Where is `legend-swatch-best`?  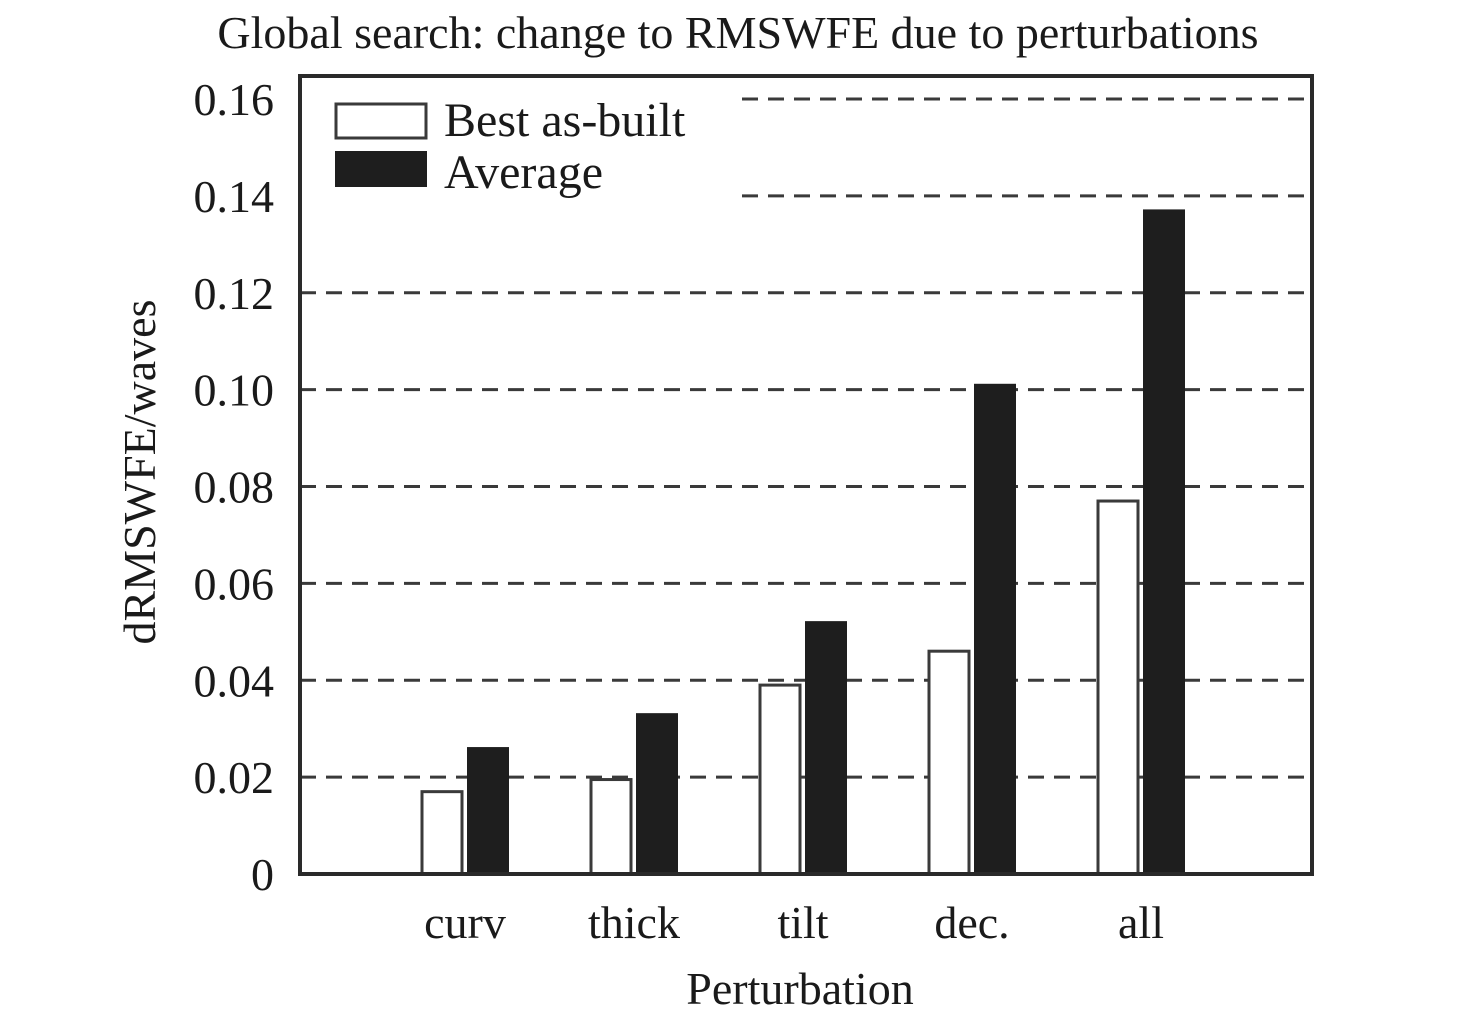
legend-swatch-best is located at coordinates (381, 121).